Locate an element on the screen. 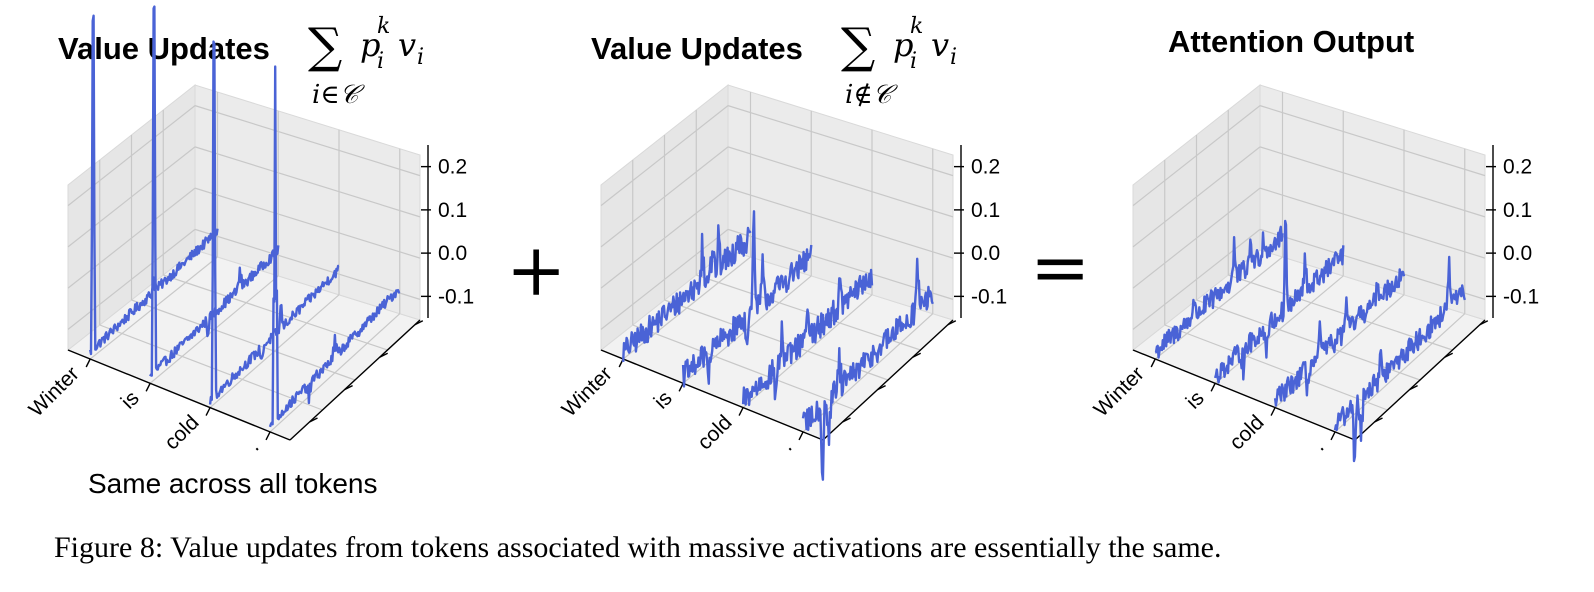 Image resolution: width=1594 pixels, height=592 pixels. panel-2-title: Value Updates is located at coordinates (697, 48).